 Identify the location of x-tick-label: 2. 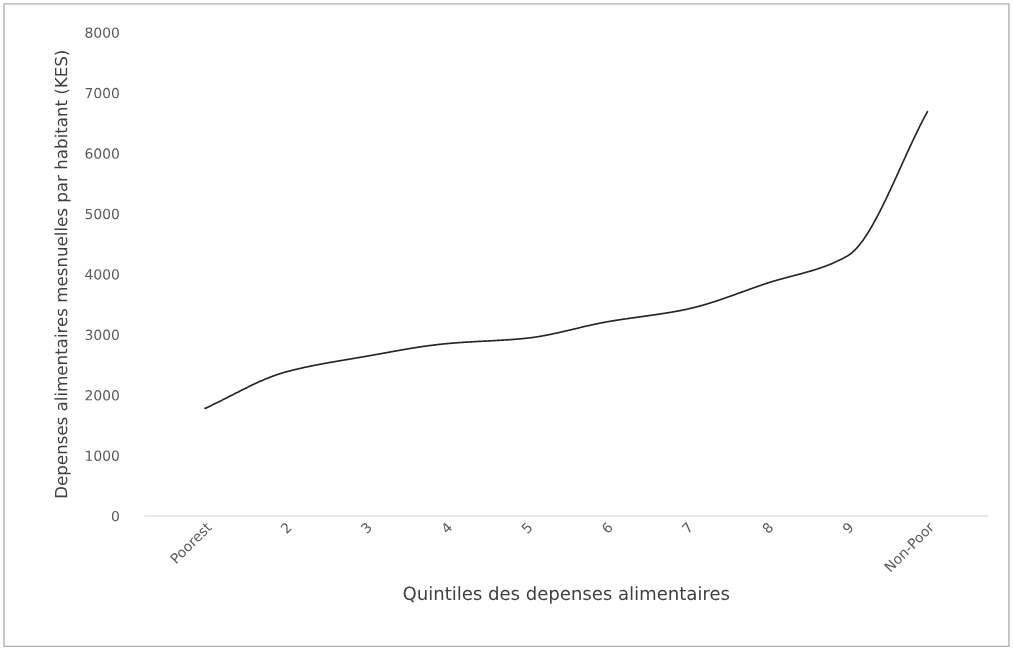
(285, 527).